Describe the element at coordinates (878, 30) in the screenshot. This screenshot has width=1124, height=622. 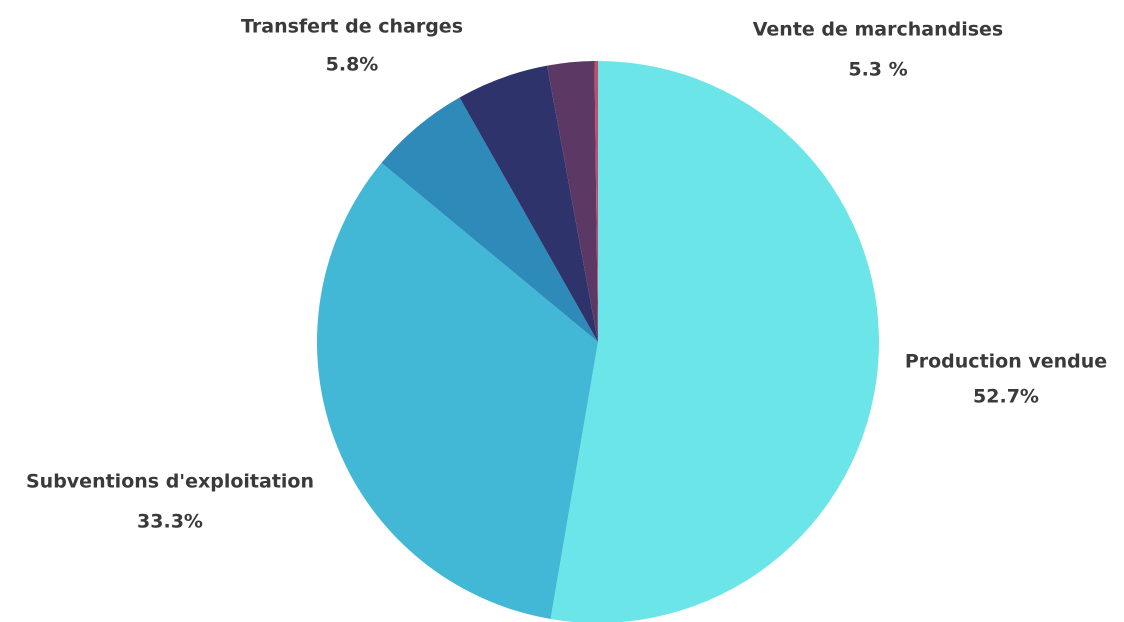
I see `slice-label: Vente de marchandises` at that location.